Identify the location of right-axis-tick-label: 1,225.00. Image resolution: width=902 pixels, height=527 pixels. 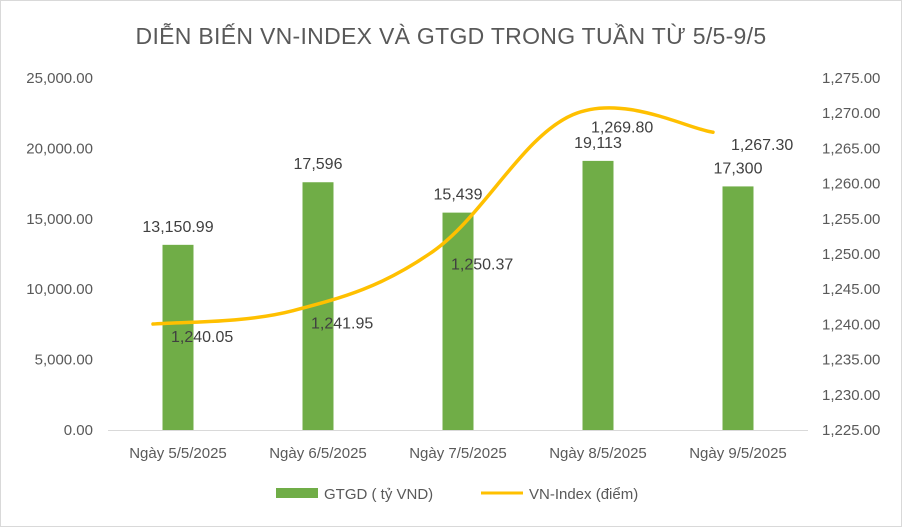
(851, 430).